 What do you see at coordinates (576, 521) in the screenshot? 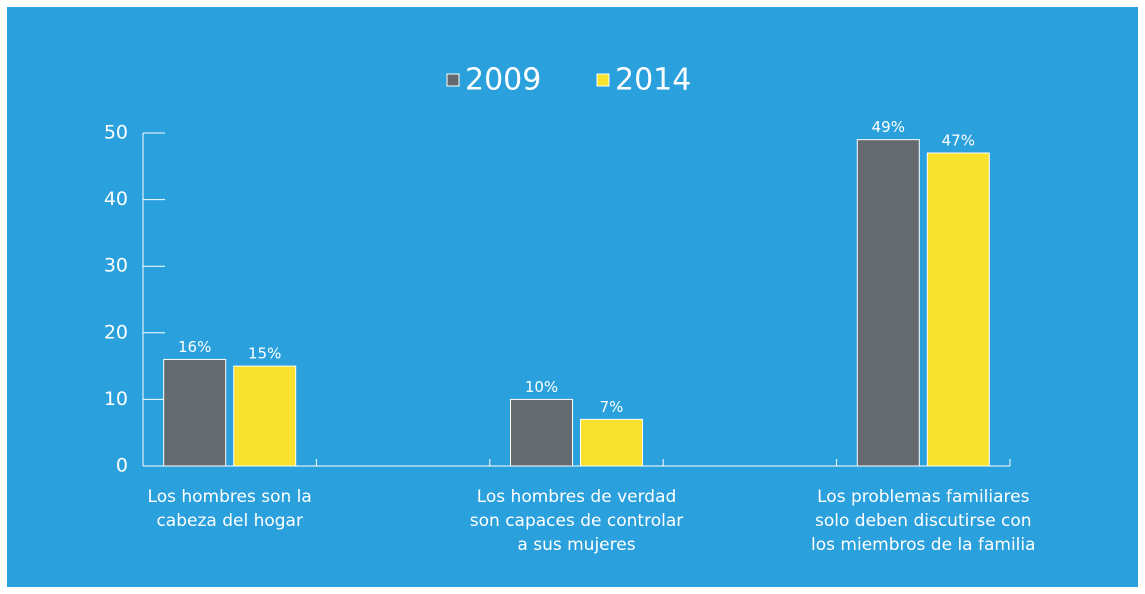
I see `x-tick-label: son capaces de controlar` at bounding box center [576, 521].